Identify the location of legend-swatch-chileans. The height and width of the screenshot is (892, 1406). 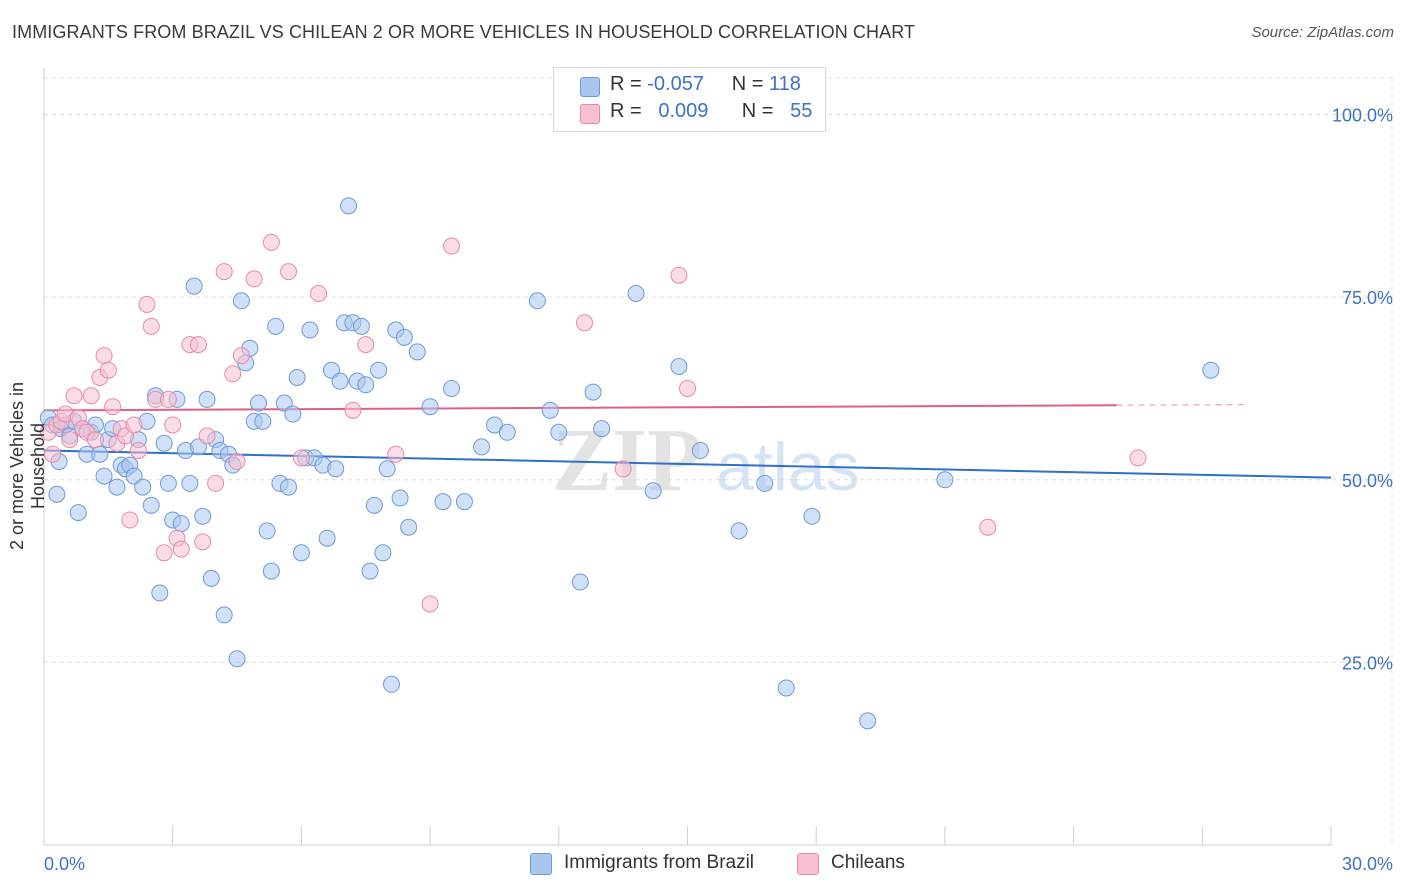
(590, 114).